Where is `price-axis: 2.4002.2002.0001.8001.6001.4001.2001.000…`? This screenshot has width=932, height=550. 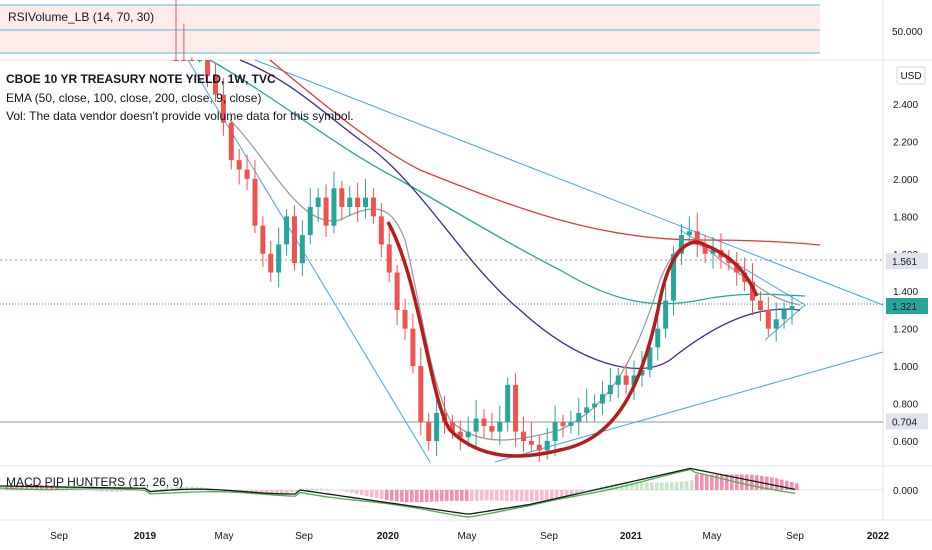
price-axis: 2.4002.2002.0001.8001.6001.4001.2001.000… is located at coordinates (905, 274).